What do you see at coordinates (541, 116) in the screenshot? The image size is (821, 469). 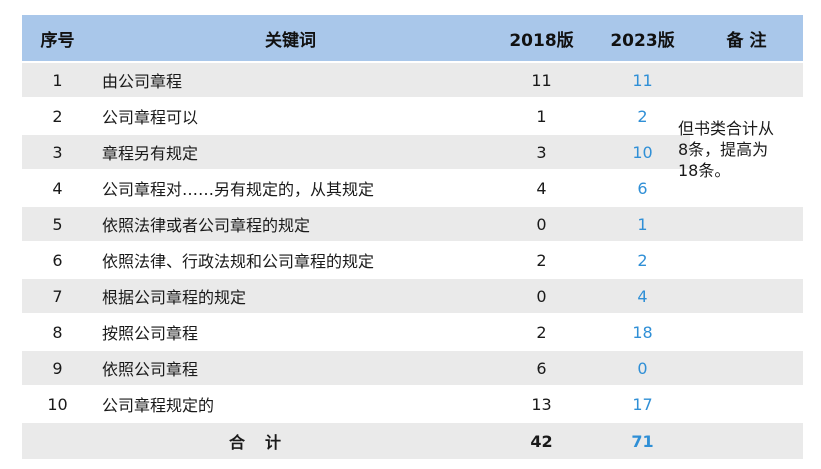 I see `row-2018-count: 1` at bounding box center [541, 116].